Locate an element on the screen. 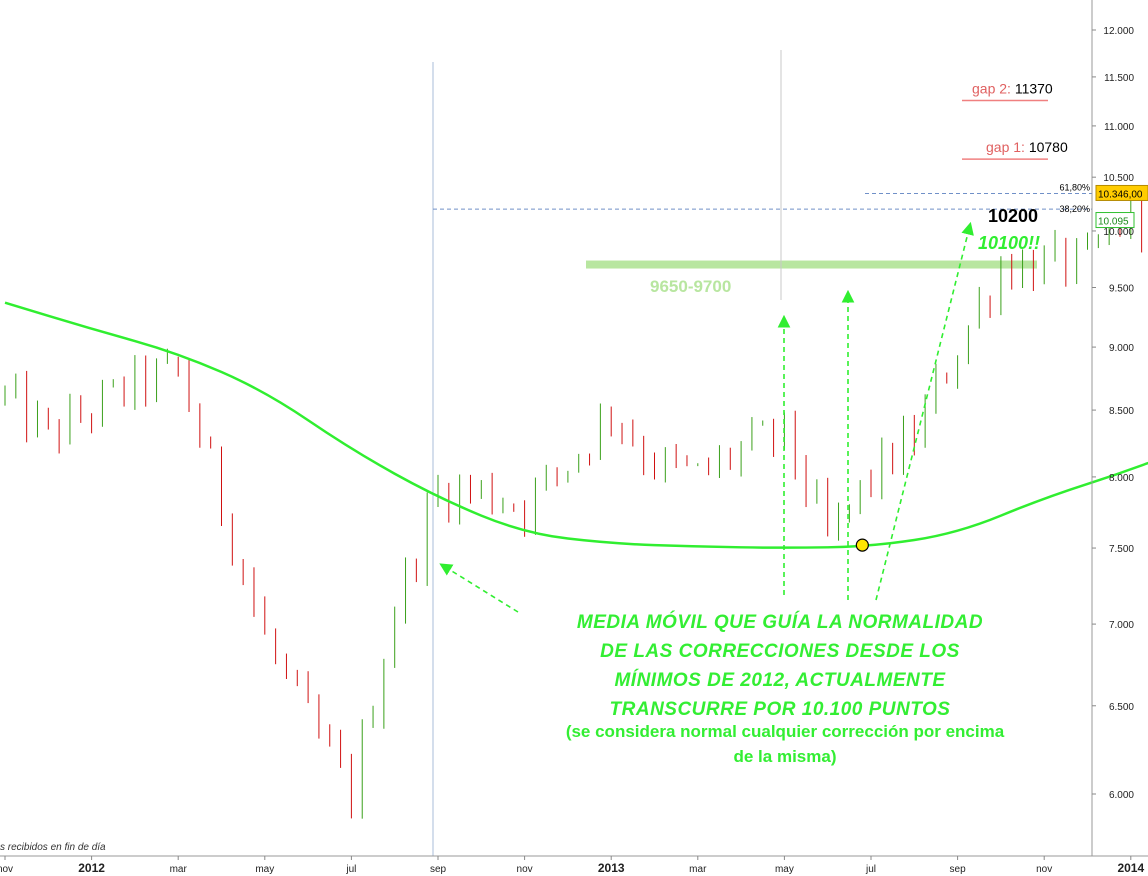  y-tick-label-11: 11.500 is located at coordinates (1119, 78).